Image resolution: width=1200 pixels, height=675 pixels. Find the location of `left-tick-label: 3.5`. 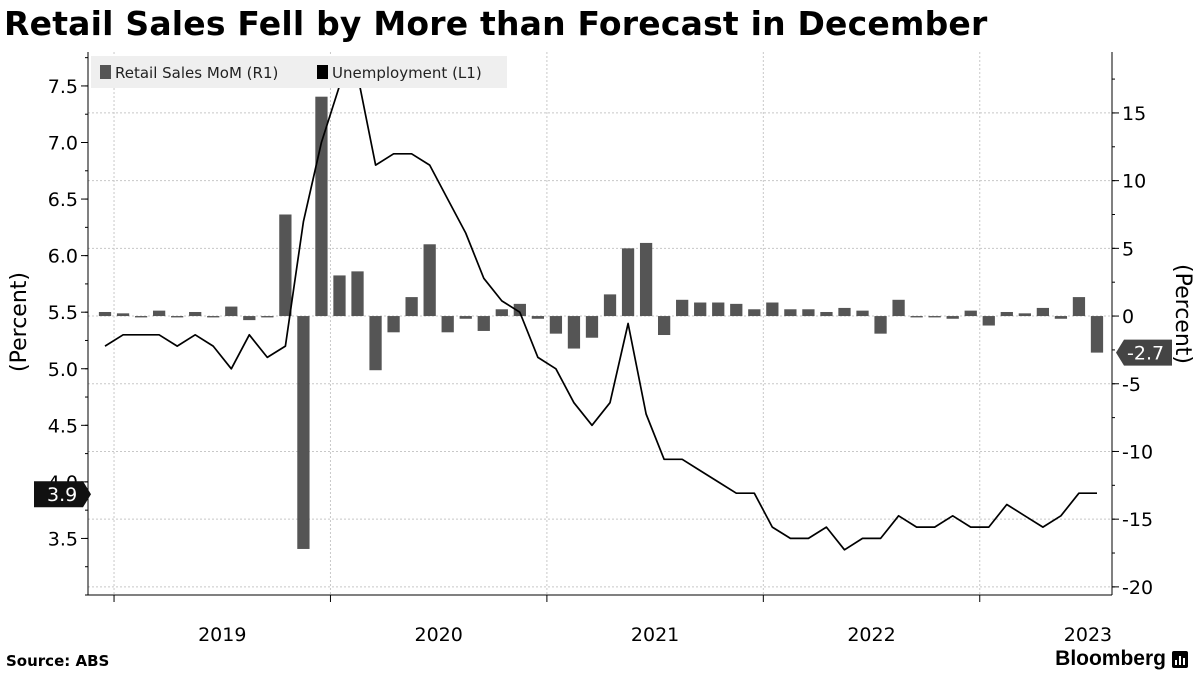

left-tick-label: 3.5 is located at coordinates (63, 539).